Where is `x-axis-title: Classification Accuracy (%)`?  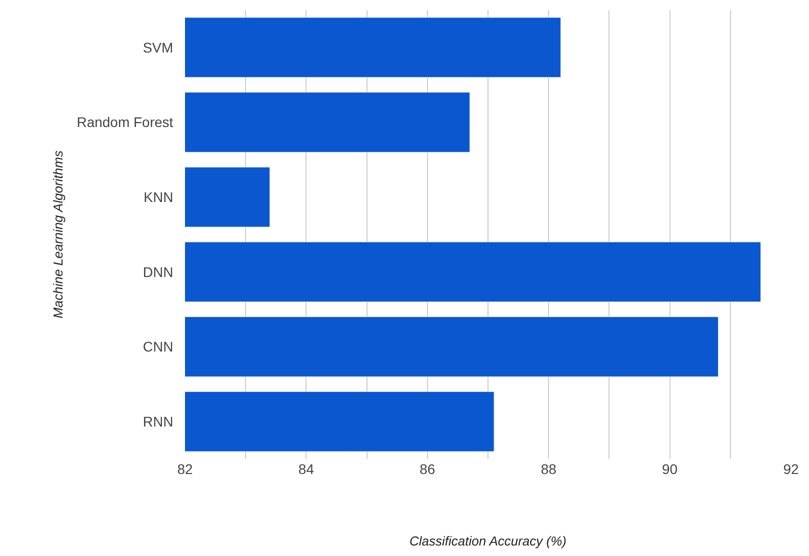 x-axis-title: Classification Accuracy (%) is located at coordinates (488, 541).